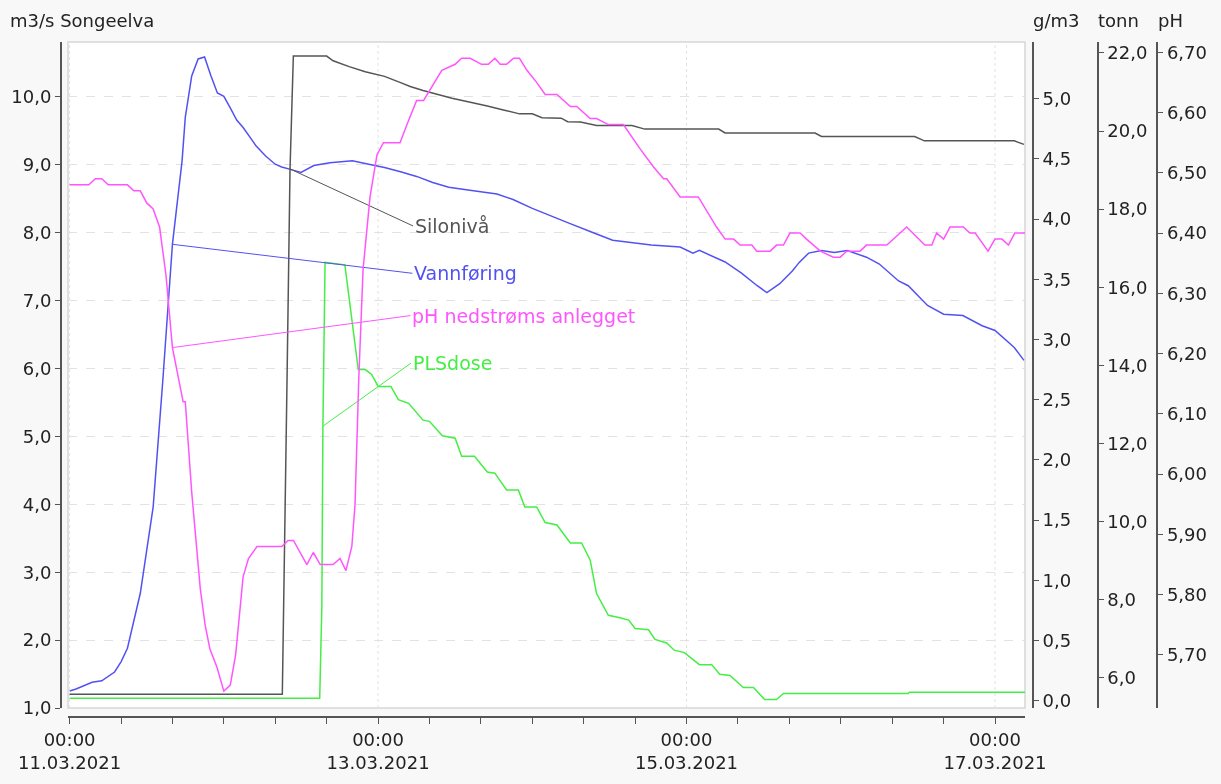 The height and width of the screenshot is (784, 1221). What do you see at coordinates (37, 708) in the screenshot?
I see `y-tick-label: 1,0` at bounding box center [37, 708].